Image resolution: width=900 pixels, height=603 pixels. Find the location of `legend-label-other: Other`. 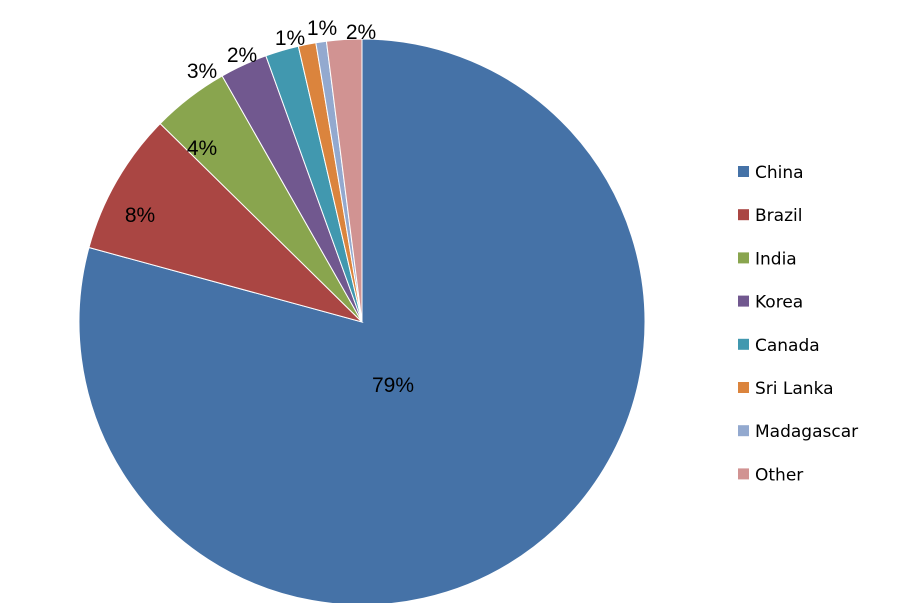

legend-label-other: Other is located at coordinates (779, 475).